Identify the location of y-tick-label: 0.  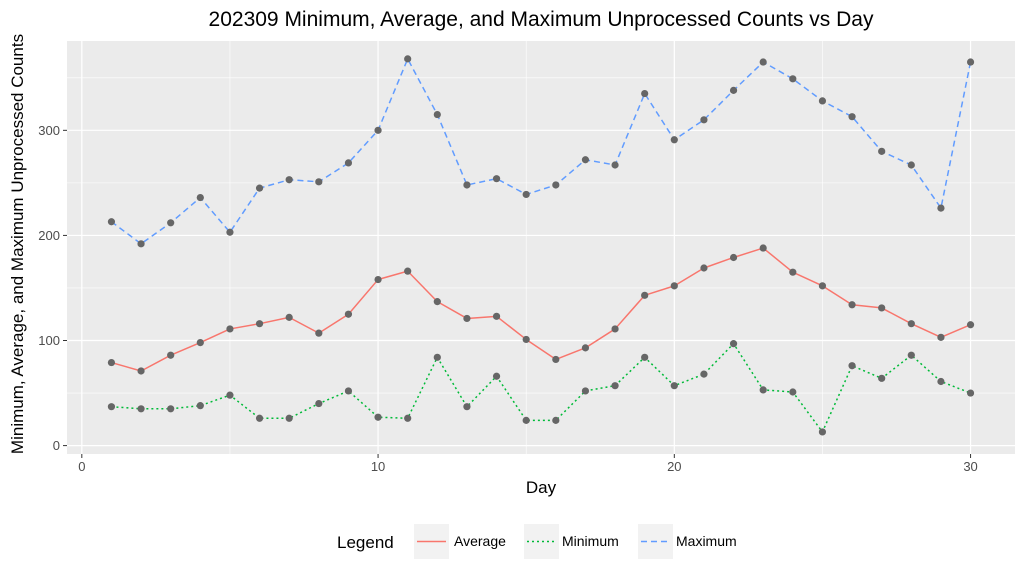
(56, 445).